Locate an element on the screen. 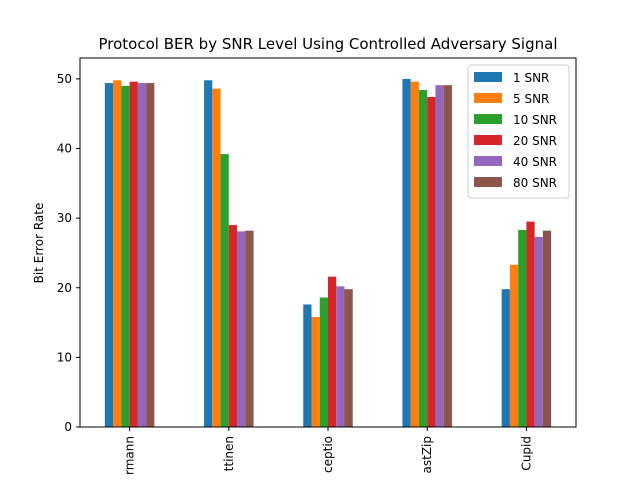 The height and width of the screenshot is (480, 640). bar-5-snr-astzip is located at coordinates (414, 254).